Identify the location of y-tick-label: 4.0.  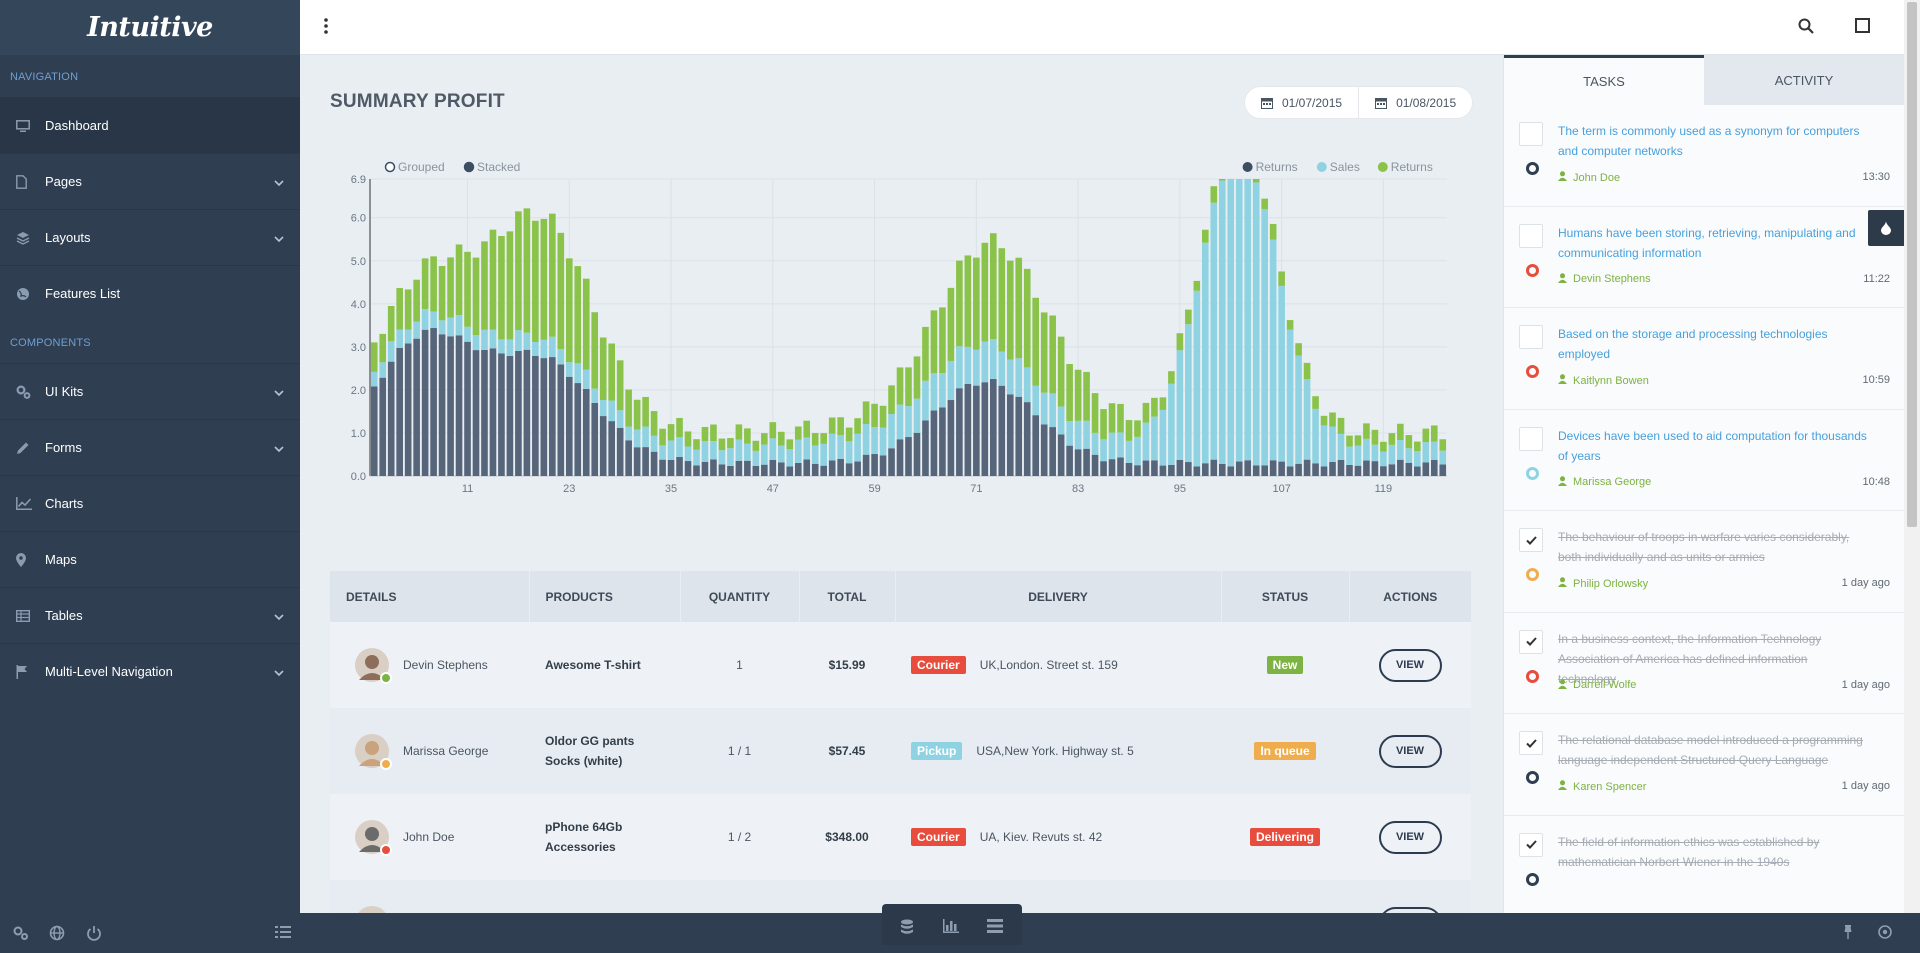
(358, 305).